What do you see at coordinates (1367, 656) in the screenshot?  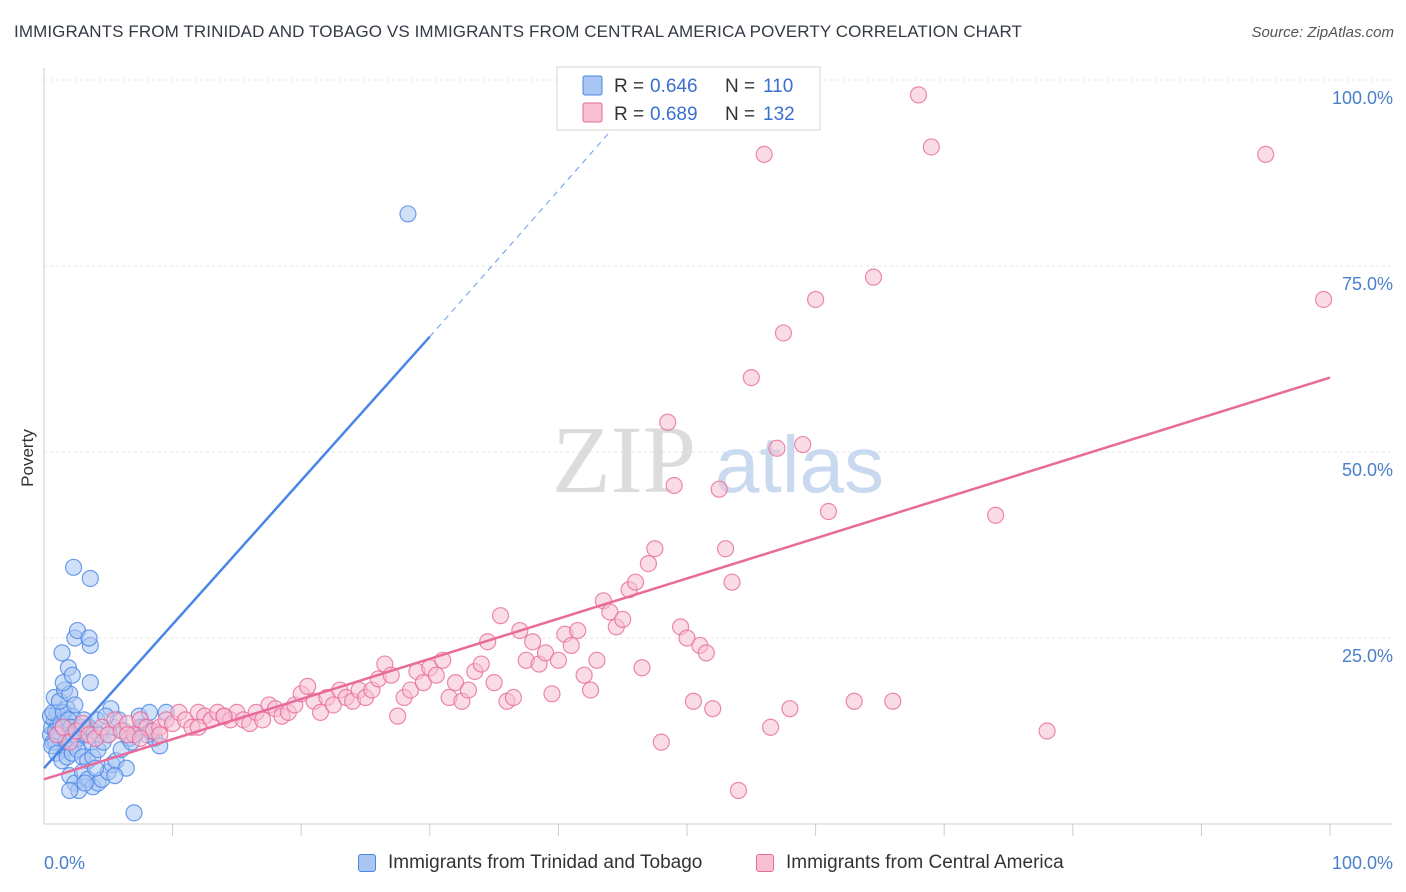 I see `y-tick-label-0: 25.0%` at bounding box center [1367, 656].